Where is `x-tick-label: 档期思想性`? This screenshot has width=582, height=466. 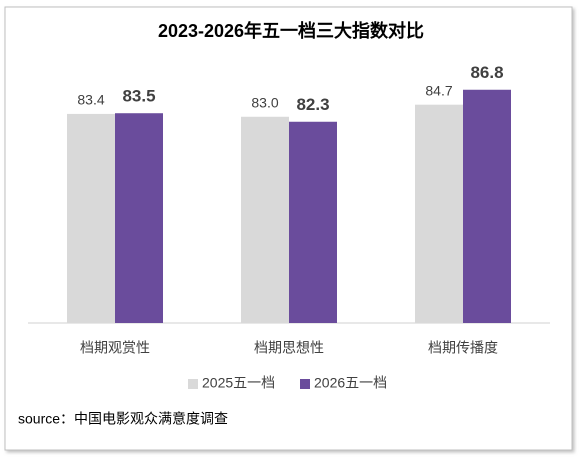
x-tick-label: 档期思想性 is located at coordinates (289, 348).